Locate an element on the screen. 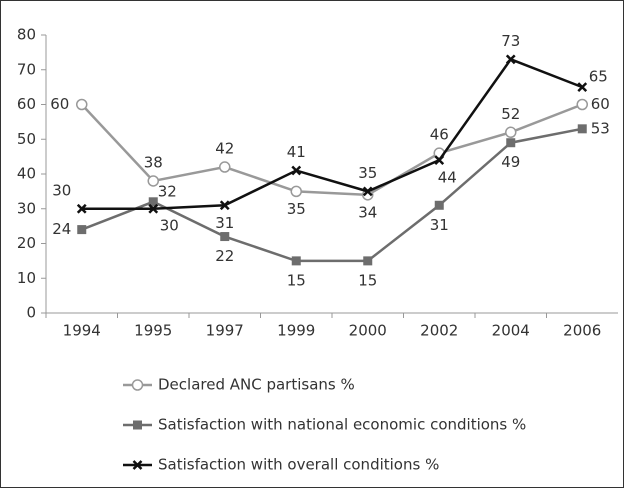 This screenshot has height=492, width=624. x-tick-label: 1994 is located at coordinates (82, 331).